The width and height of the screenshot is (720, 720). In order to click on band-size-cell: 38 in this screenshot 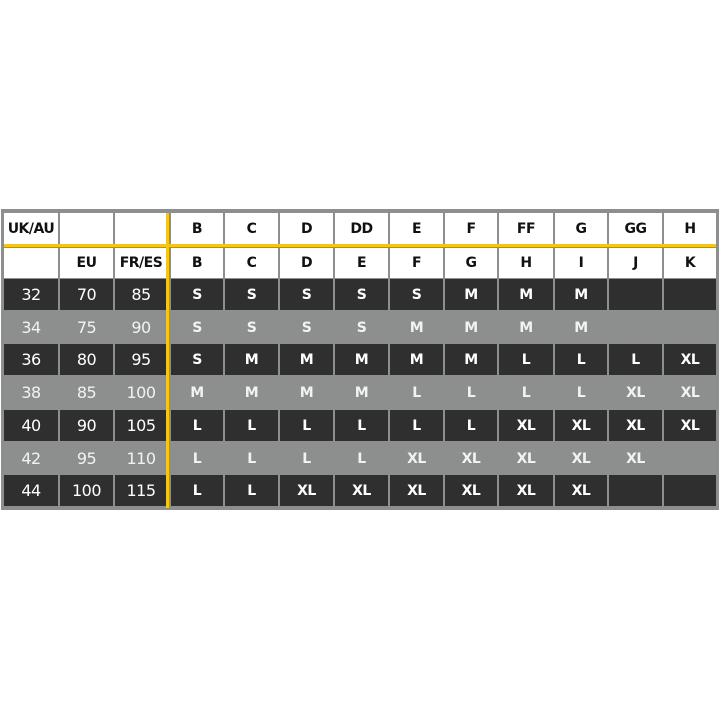, I will do `click(31, 392)`.